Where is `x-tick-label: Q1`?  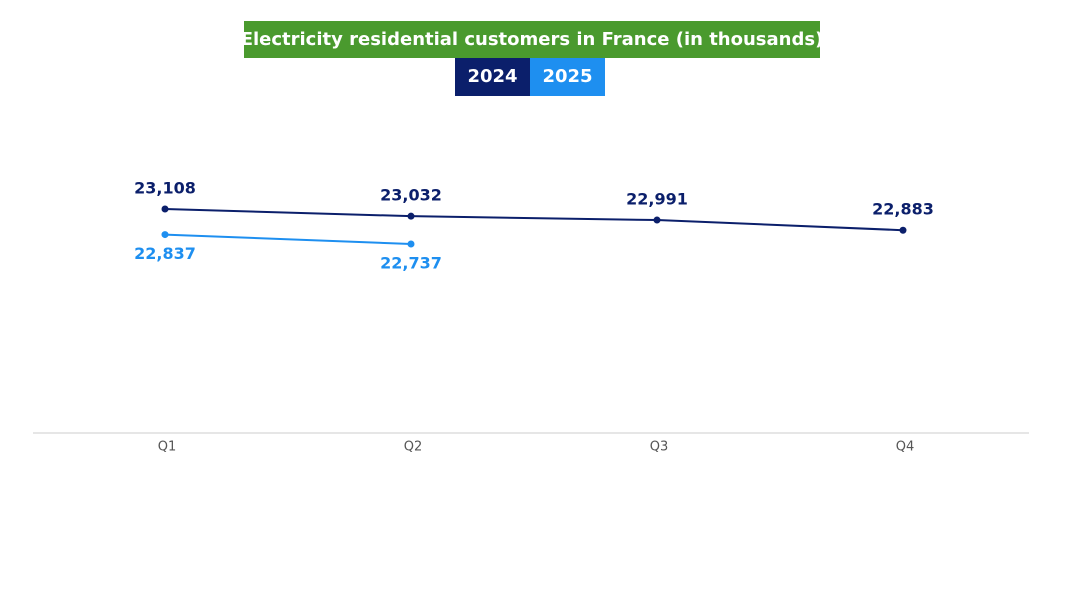
x-tick-label: Q1 is located at coordinates (167, 447).